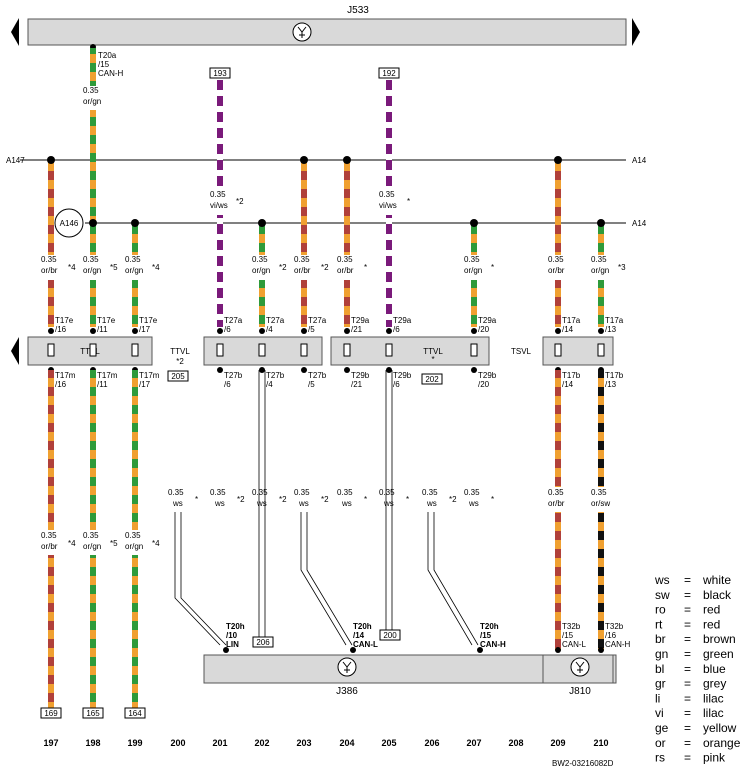 This screenshot has width=748, height=775. Describe the element at coordinates (636, 32) in the screenshot. I see `continue-right-arrow-icon` at that location.